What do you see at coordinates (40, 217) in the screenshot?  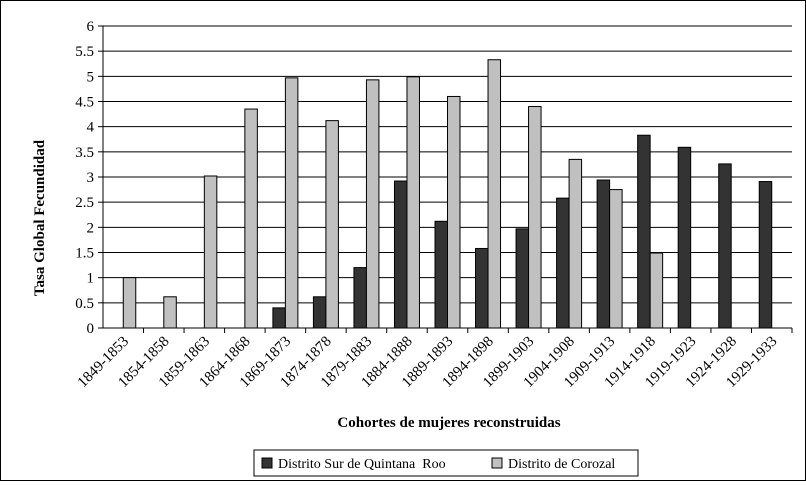 I see `y-axis-title: Tasa Global Fecundidad` at bounding box center [40, 217].